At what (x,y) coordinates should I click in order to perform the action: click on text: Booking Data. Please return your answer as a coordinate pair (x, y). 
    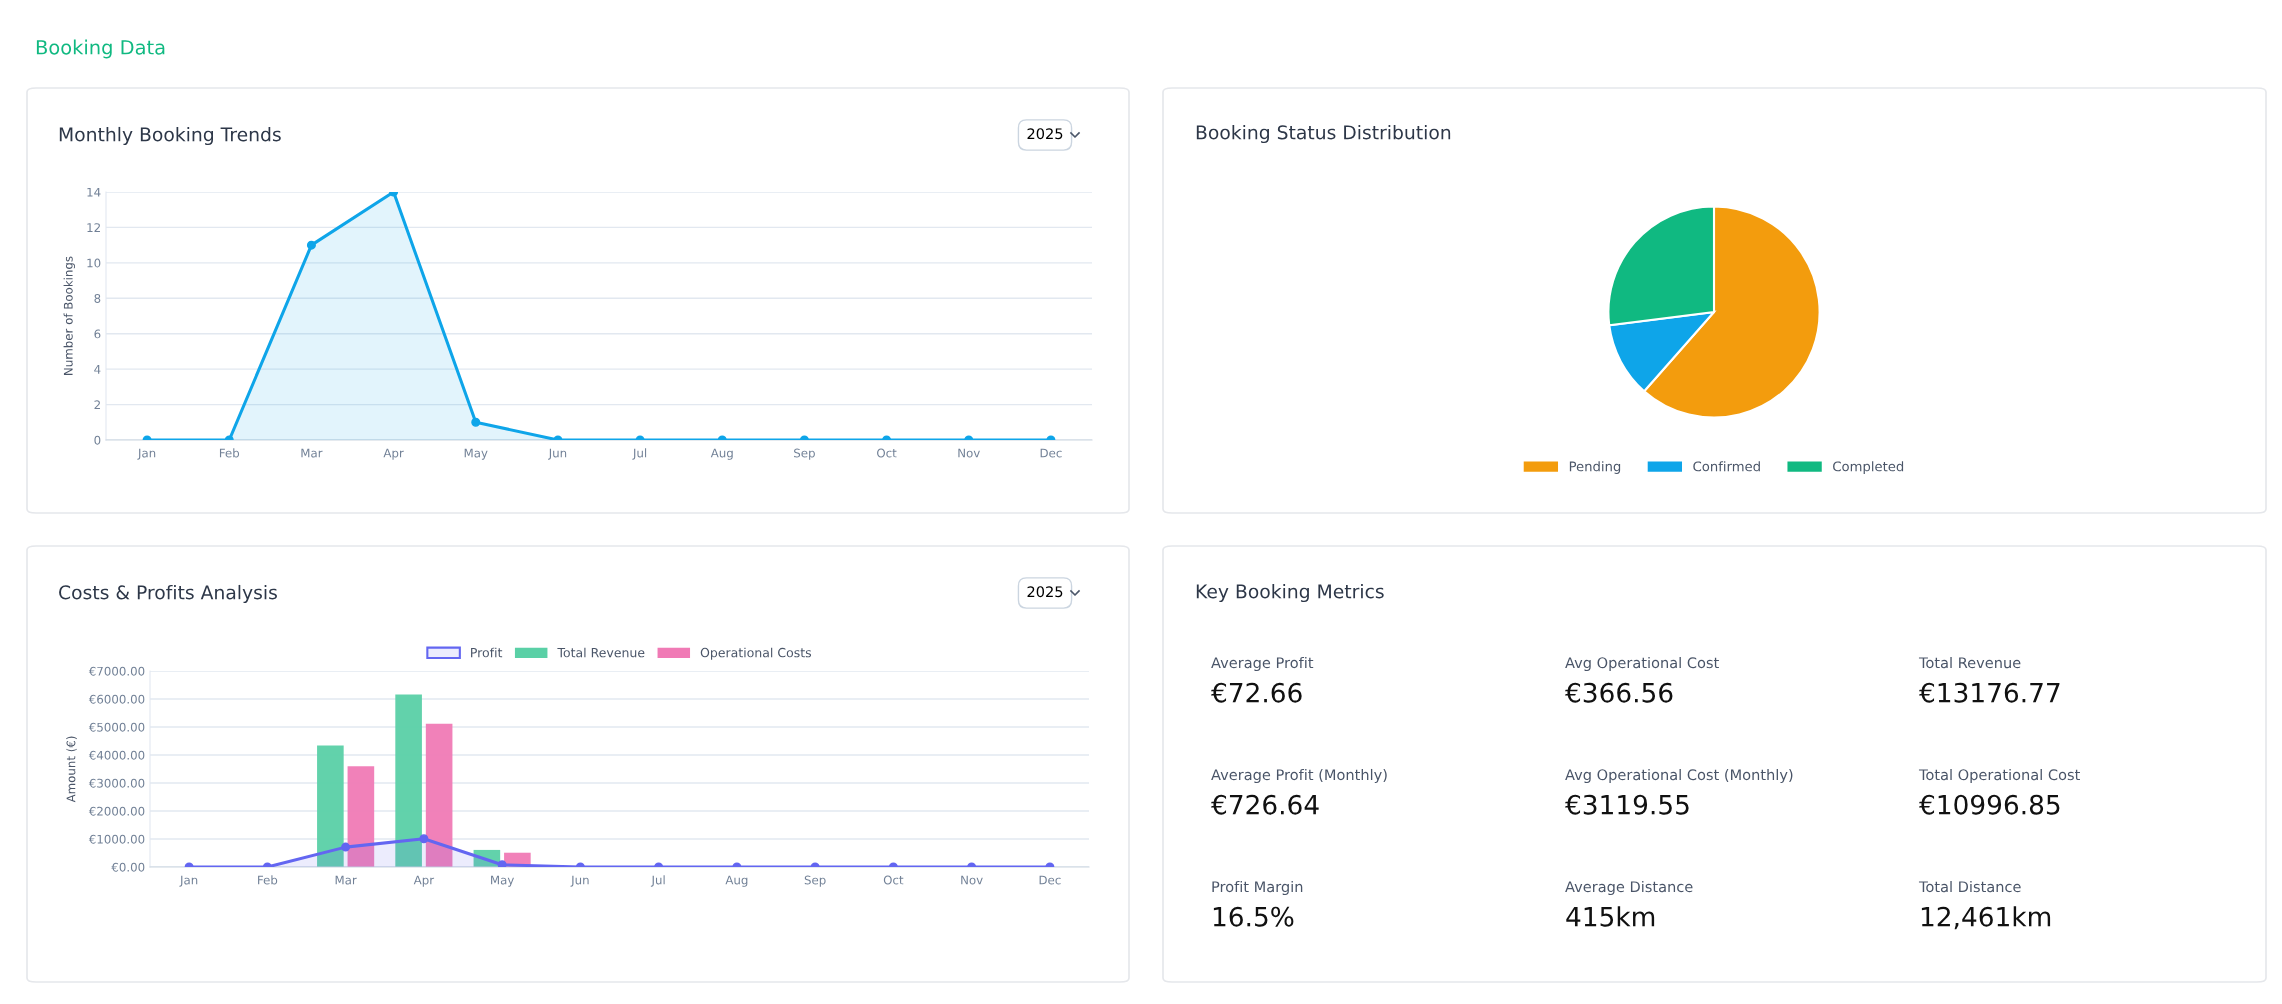
    Looking at the image, I should click on (100, 49).